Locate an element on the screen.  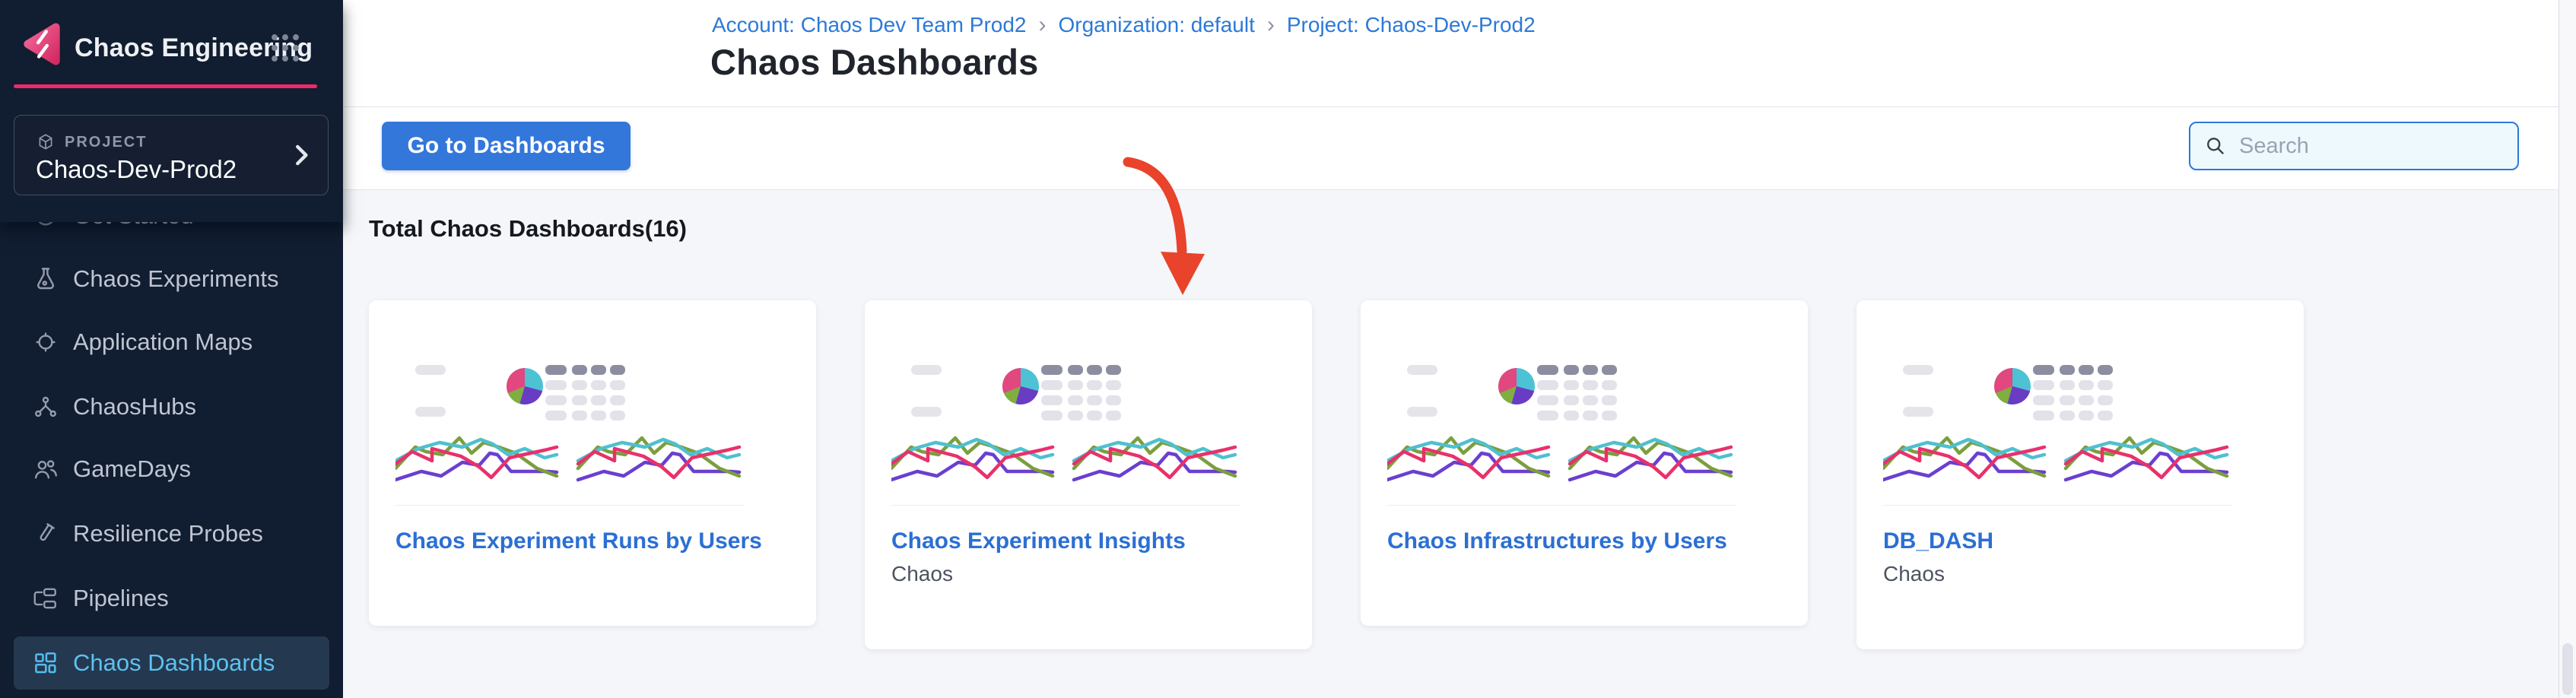
page-title: Chaos Dashboards is located at coordinates (875, 62).